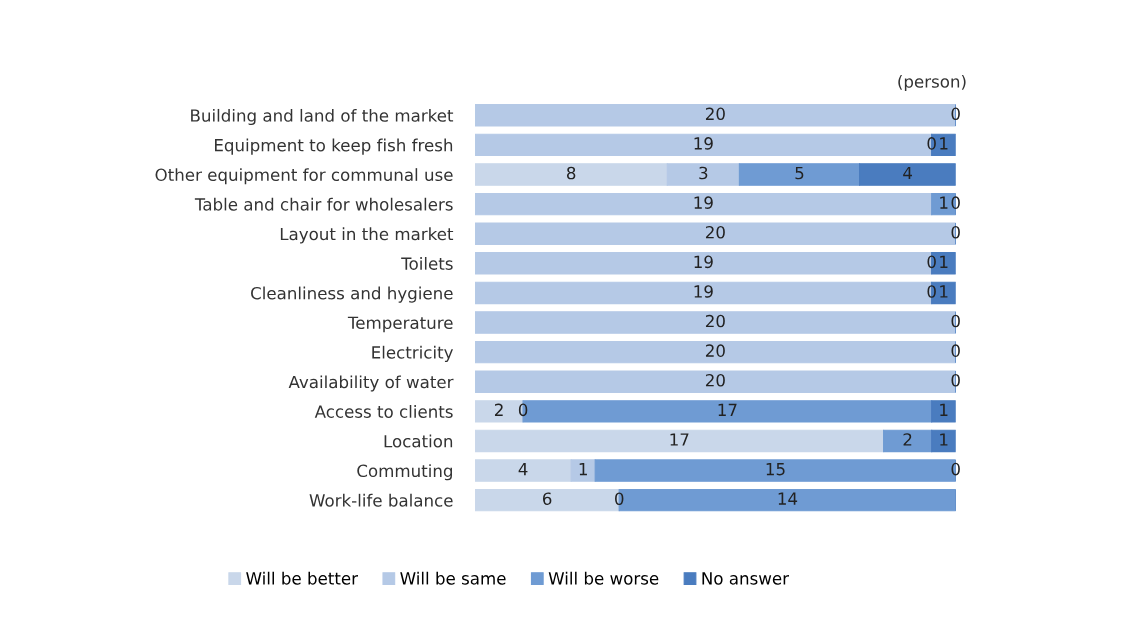  What do you see at coordinates (371, 383) in the screenshot?
I see `y-tick-label: Availability of water` at bounding box center [371, 383].